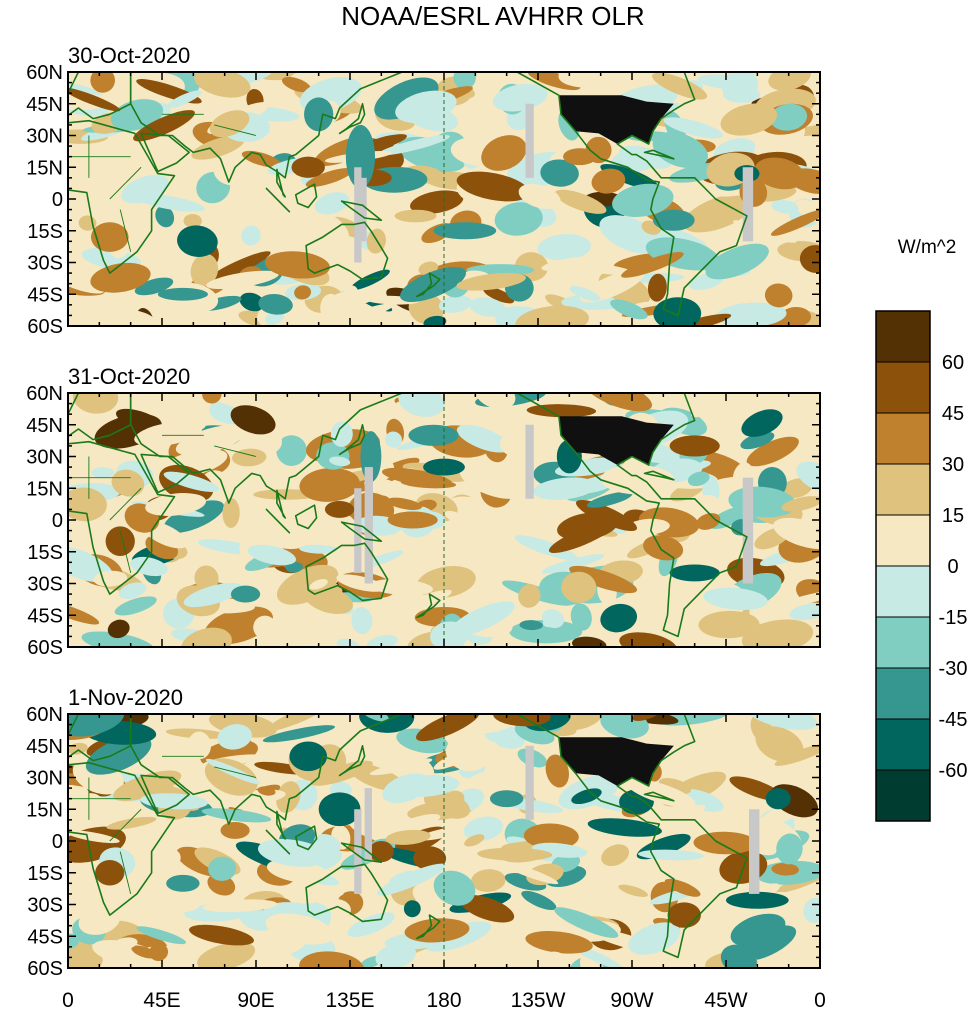  What do you see at coordinates (725, 1000) in the screenshot?
I see `lon-label: 45W` at bounding box center [725, 1000].